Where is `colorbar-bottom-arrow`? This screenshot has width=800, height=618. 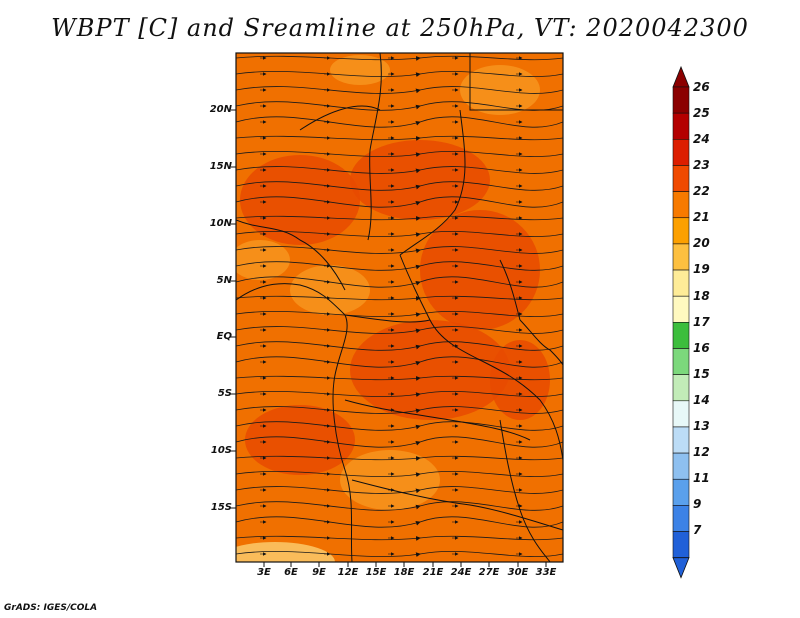 colorbar-bottom-arrow is located at coordinates (681, 568).